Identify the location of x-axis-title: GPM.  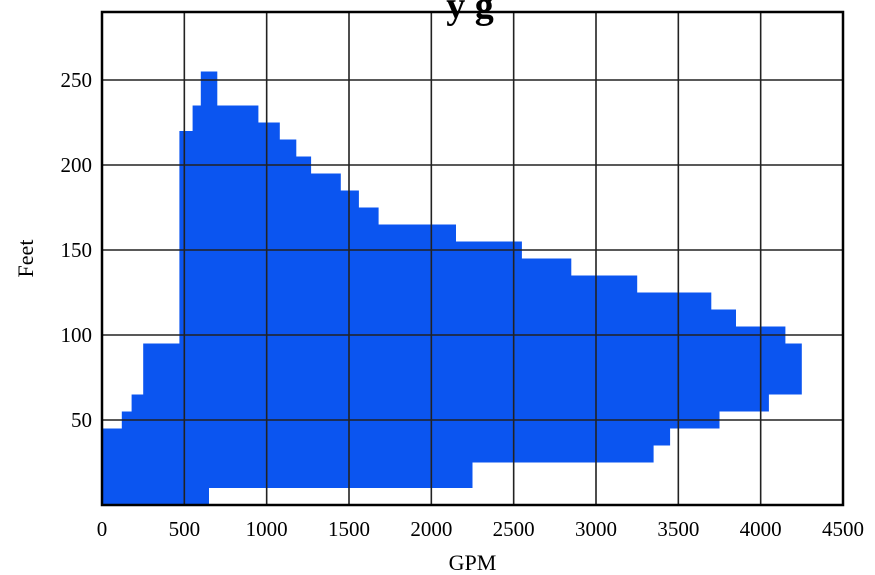
(473, 562).